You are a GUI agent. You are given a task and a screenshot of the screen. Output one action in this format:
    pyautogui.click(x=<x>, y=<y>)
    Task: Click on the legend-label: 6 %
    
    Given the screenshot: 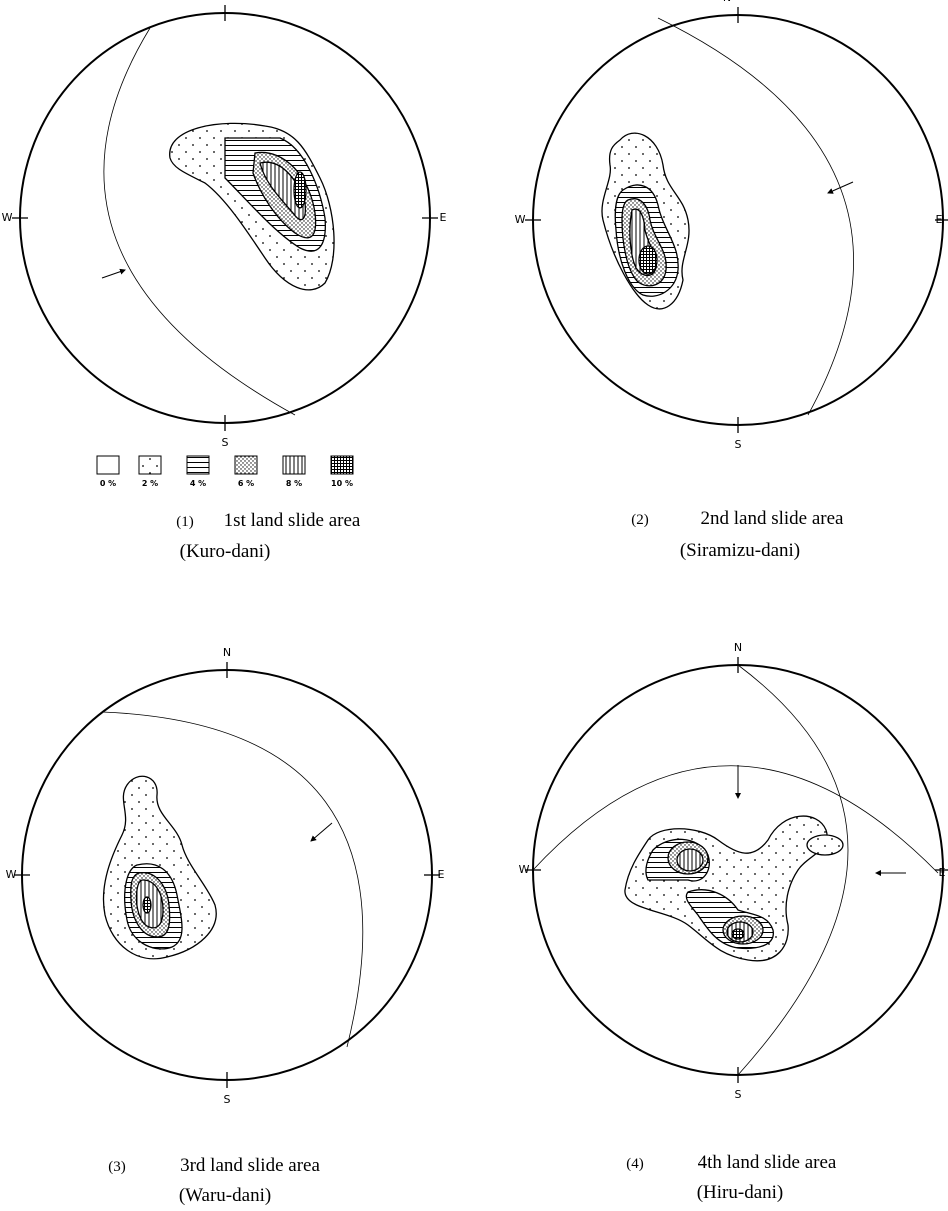 What is the action you would take?
    pyautogui.click(x=246, y=483)
    